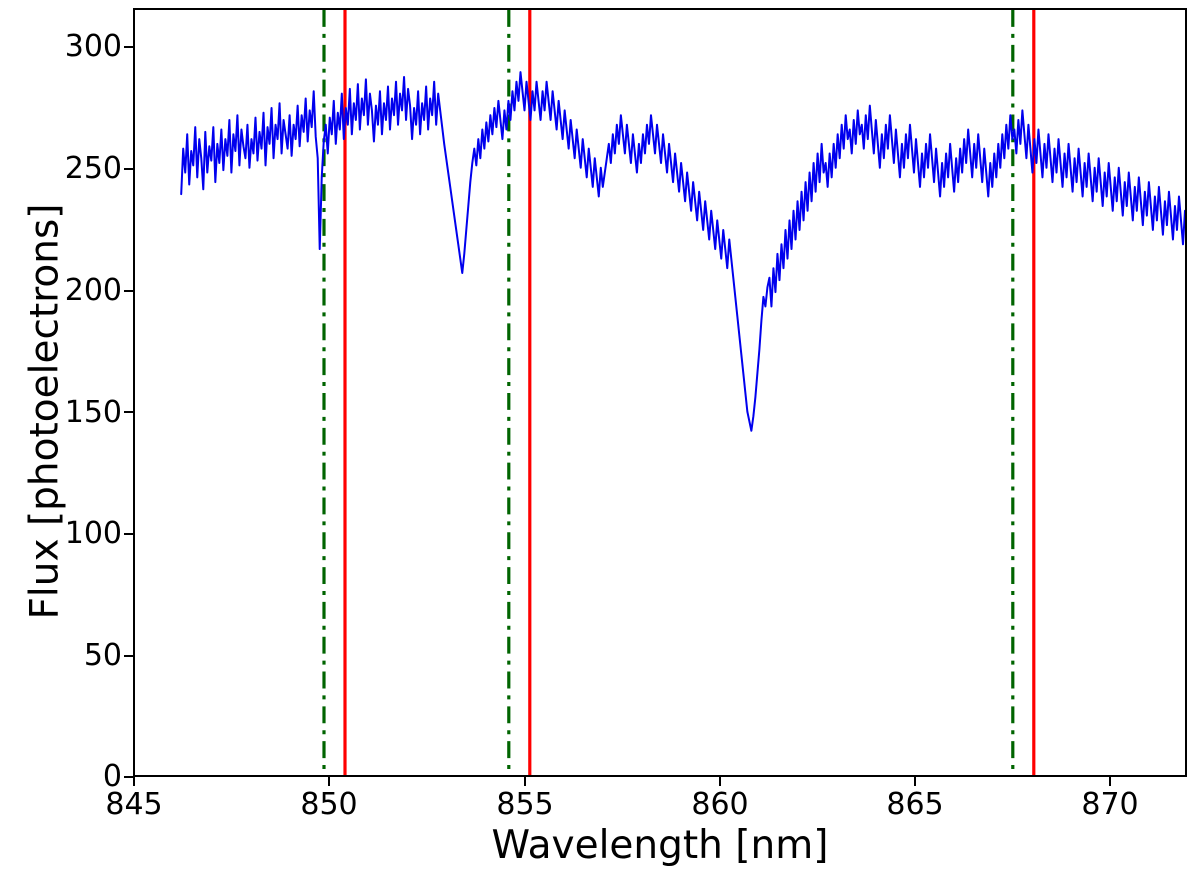 Image resolution: width=1200 pixels, height=884 pixels. Describe the element at coordinates (112, 776) in the screenshot. I see `y-tick-label: 0` at that location.